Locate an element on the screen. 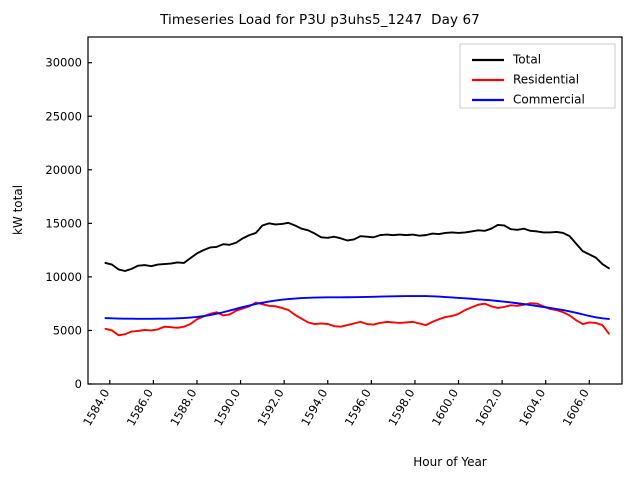  y-axis-ticks: 0 5000 10000 15000 20000 25000 30000 is located at coordinates (68, 223).